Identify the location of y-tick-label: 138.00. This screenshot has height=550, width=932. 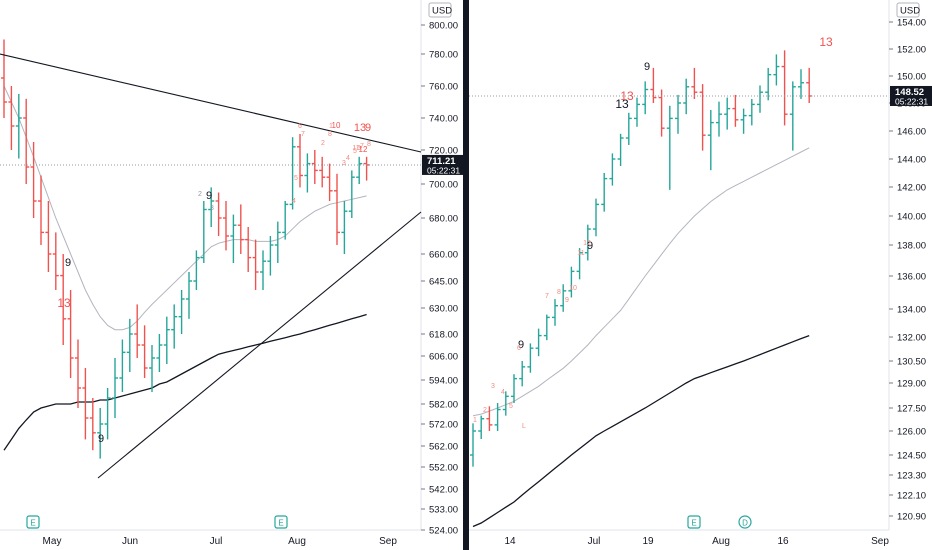
(911, 246).